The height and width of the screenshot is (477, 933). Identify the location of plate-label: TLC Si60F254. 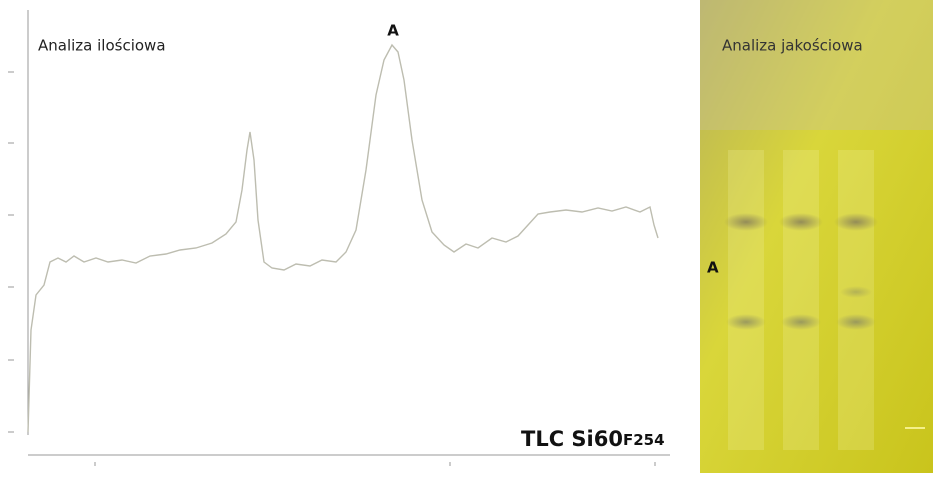
(593, 439).